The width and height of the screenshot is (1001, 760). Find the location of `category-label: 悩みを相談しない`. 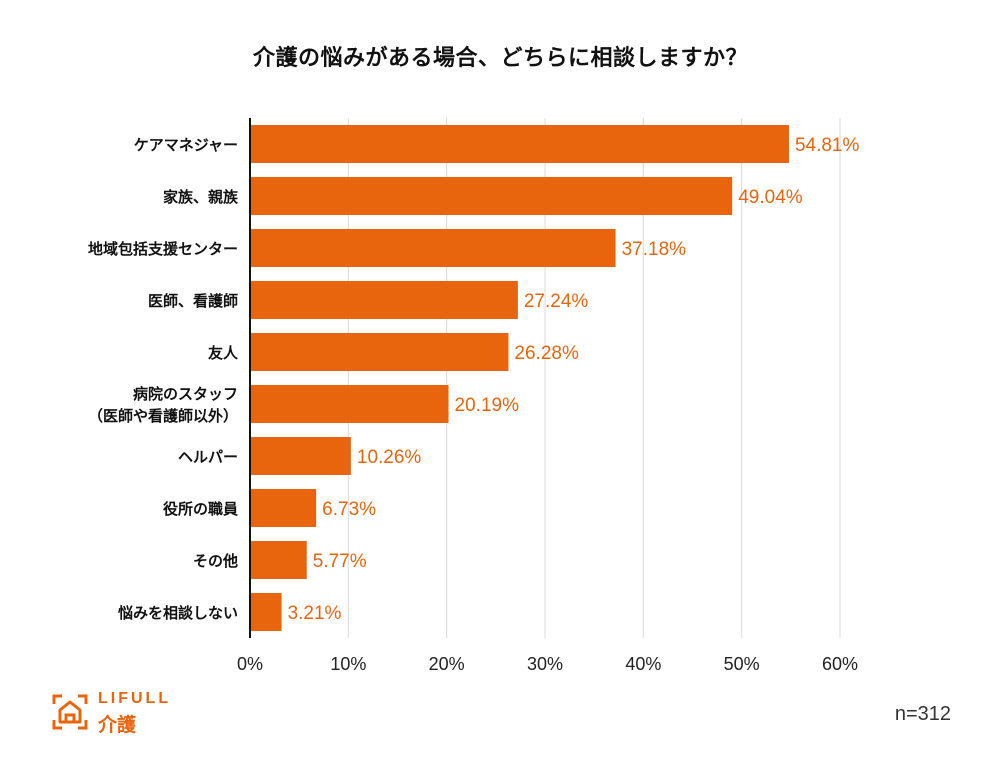

category-label: 悩みを相談しない is located at coordinates (177, 613).